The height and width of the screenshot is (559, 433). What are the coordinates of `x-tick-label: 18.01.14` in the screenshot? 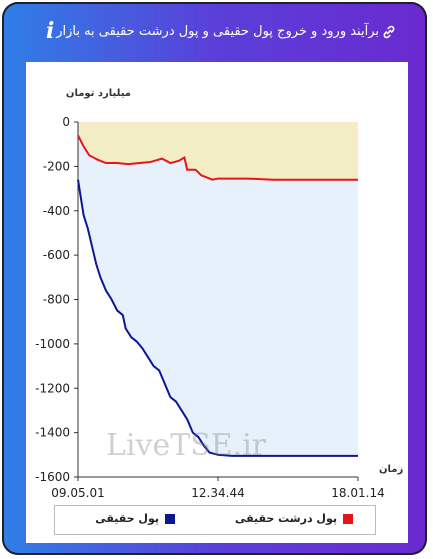 It's located at (357, 493).